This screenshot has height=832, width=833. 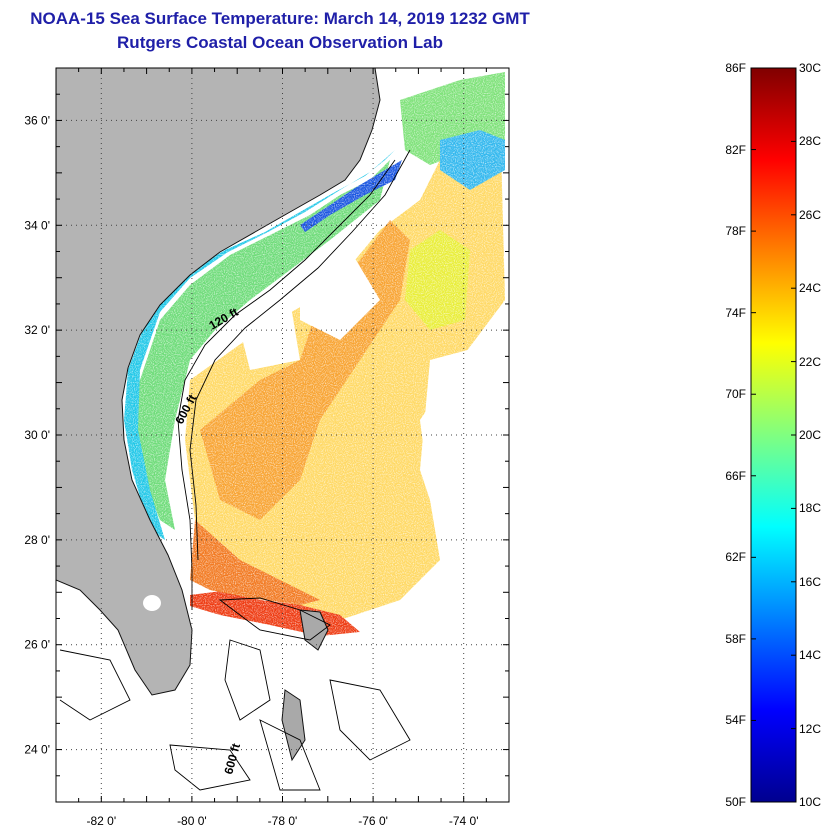 I want to click on colorbar-c-label: 28C, so click(x=810, y=141).